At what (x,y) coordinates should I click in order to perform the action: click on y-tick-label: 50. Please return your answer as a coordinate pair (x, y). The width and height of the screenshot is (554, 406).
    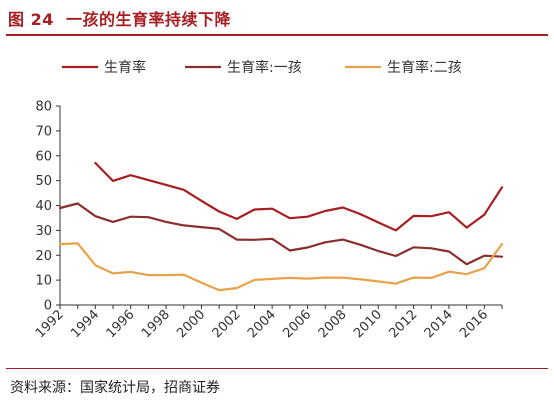
    Looking at the image, I should click on (43, 181).